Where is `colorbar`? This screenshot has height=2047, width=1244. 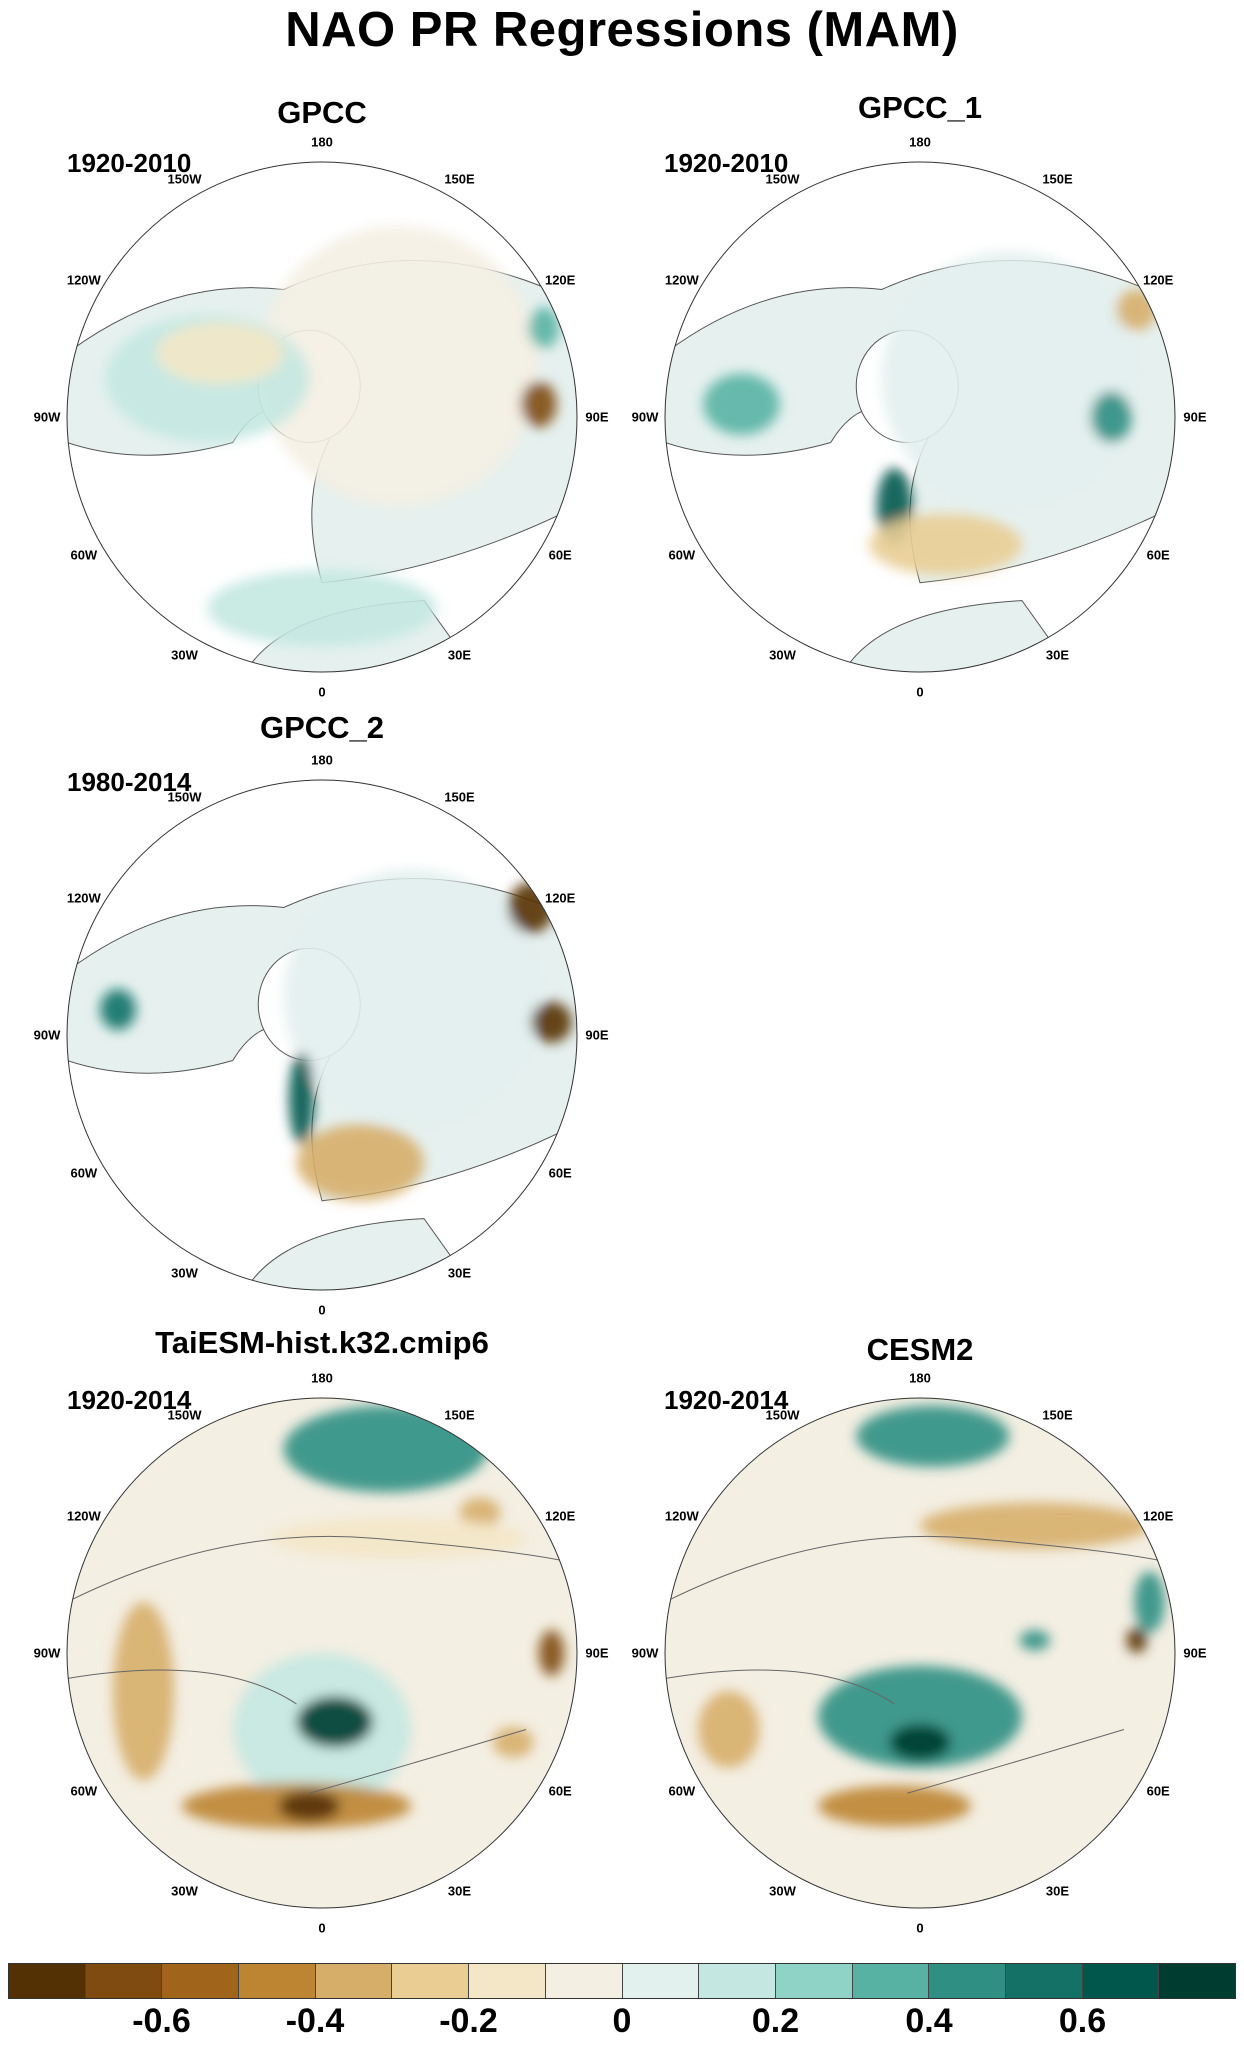 colorbar is located at coordinates (622, 1981).